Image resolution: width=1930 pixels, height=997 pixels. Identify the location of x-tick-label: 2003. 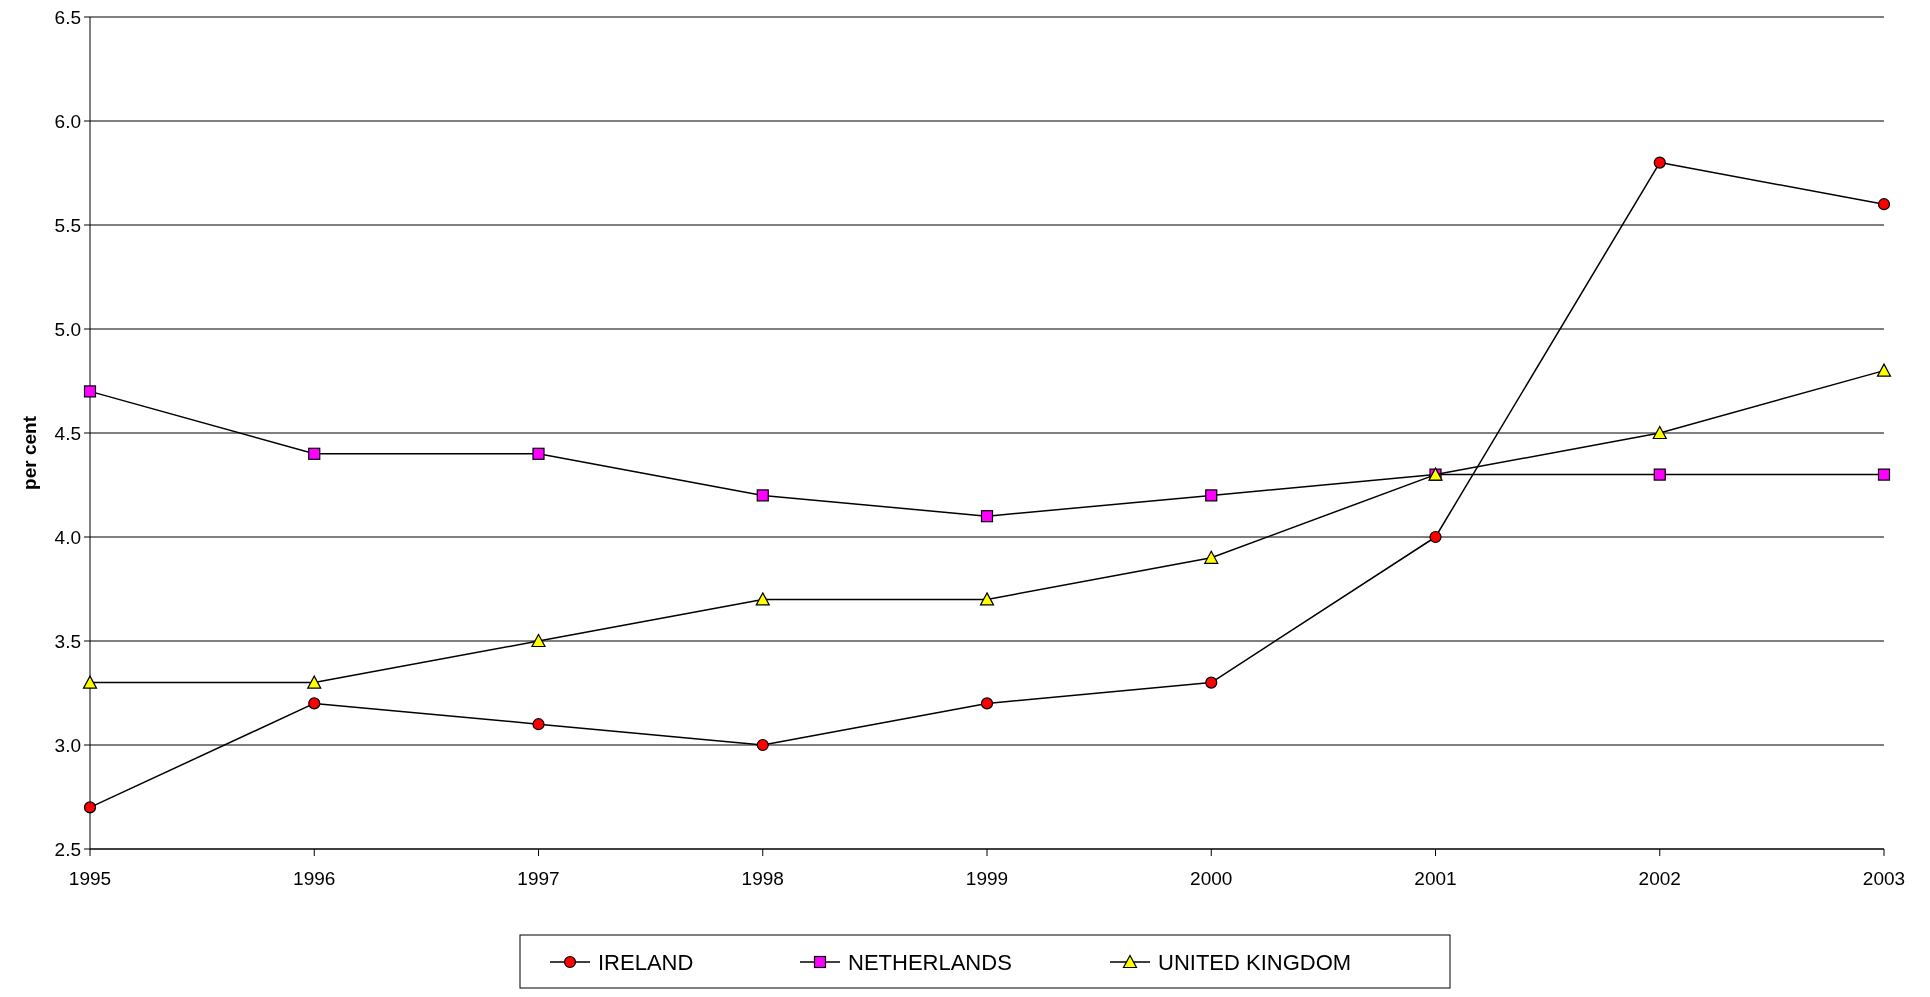
(1884, 878).